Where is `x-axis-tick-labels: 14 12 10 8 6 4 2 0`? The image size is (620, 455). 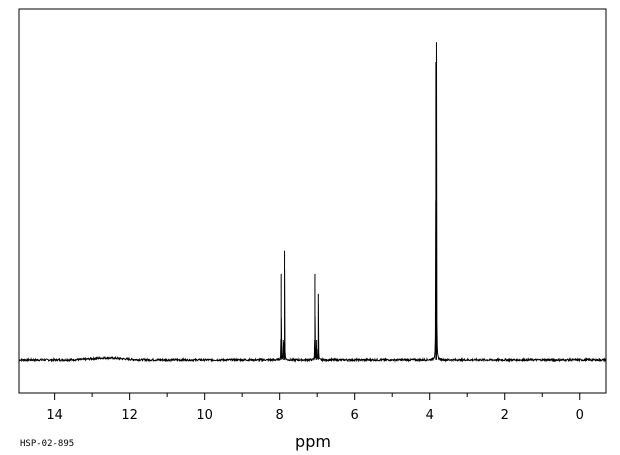 x-axis-tick-labels: 14 12 10 8 6 4 2 0 is located at coordinates (315, 415).